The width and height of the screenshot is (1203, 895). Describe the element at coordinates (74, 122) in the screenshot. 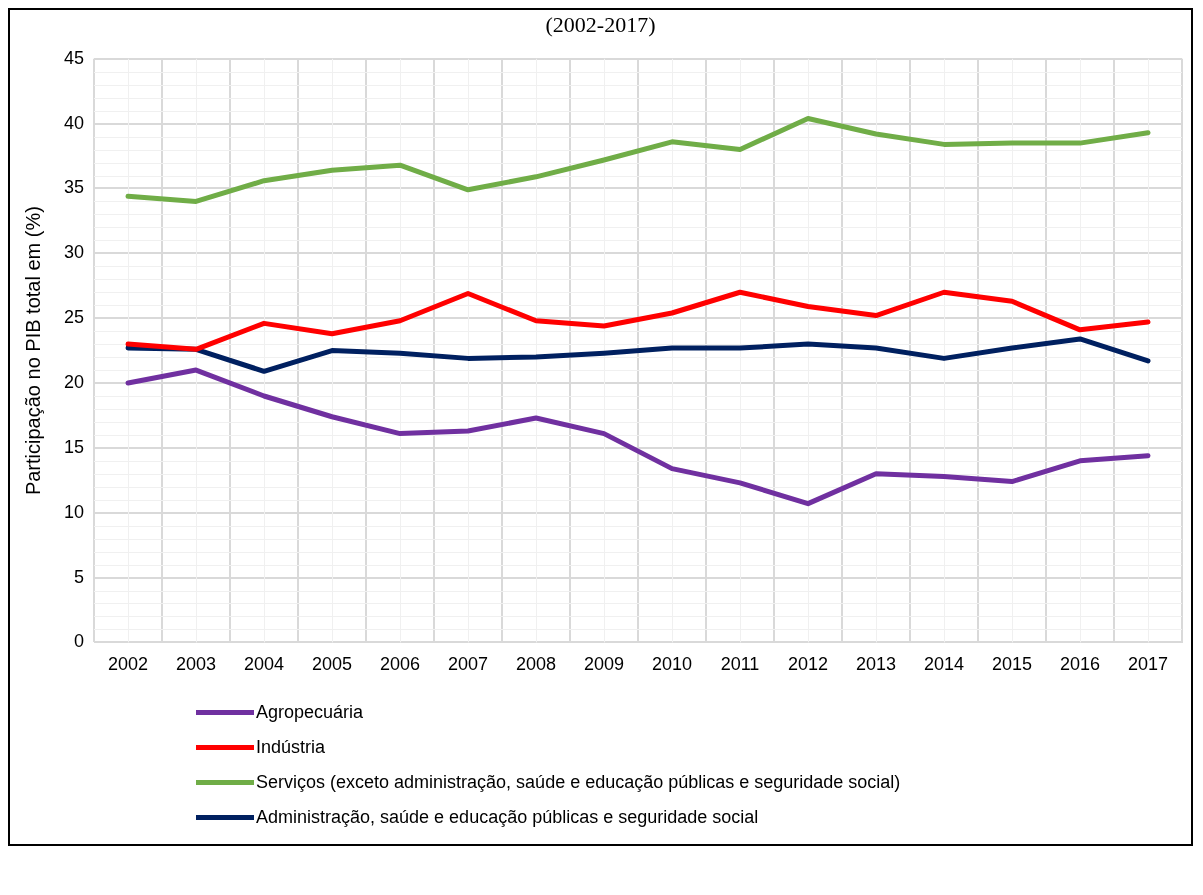

I see `y-tick-label: 40` at that location.